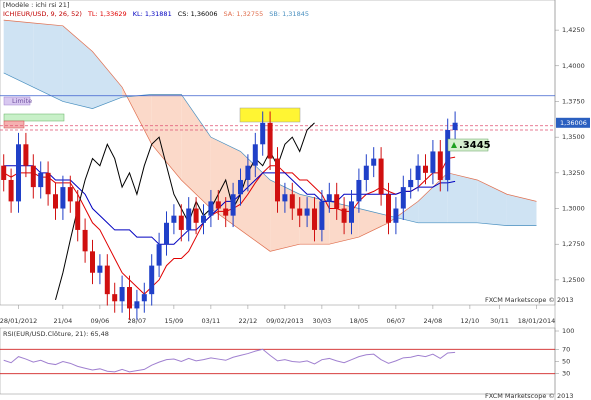 This screenshot has width=591, height=400. What do you see at coordinates (63, 321) in the screenshot?
I see `x-tick-label: 21/04` at bounding box center [63, 321].